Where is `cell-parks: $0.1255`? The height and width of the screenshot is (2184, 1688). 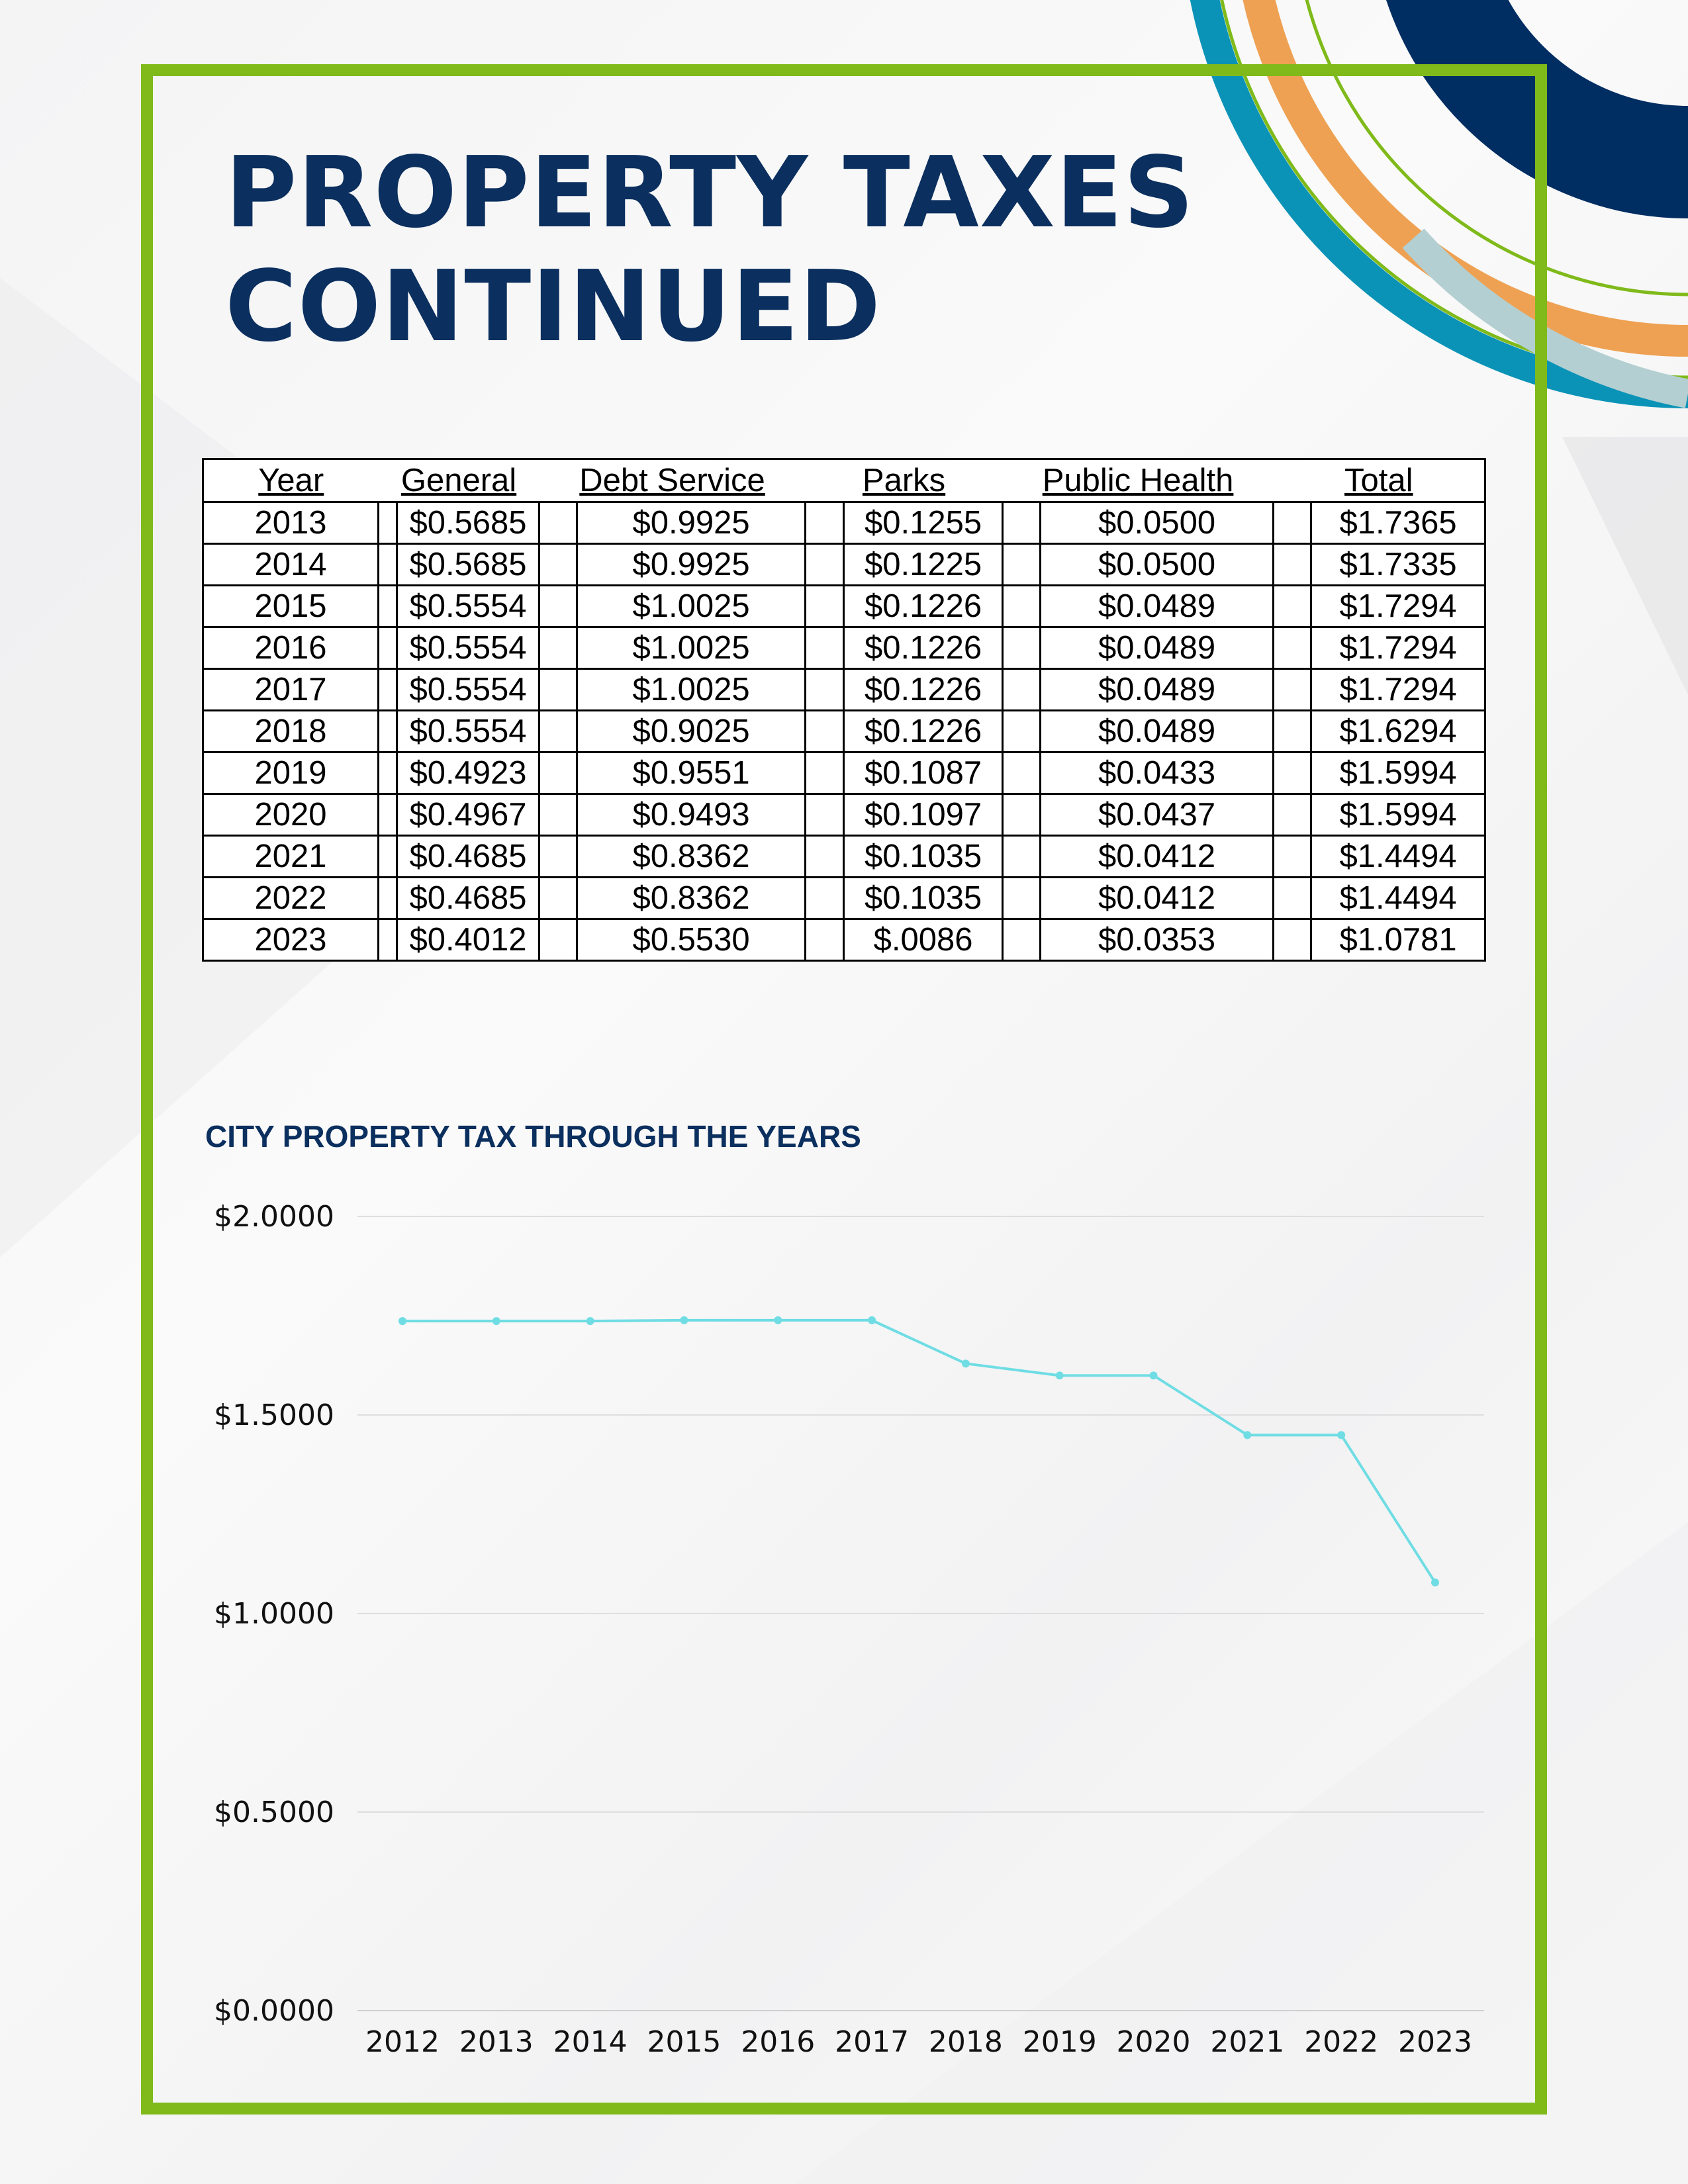 cell-parks: $0.1255 is located at coordinates (923, 523).